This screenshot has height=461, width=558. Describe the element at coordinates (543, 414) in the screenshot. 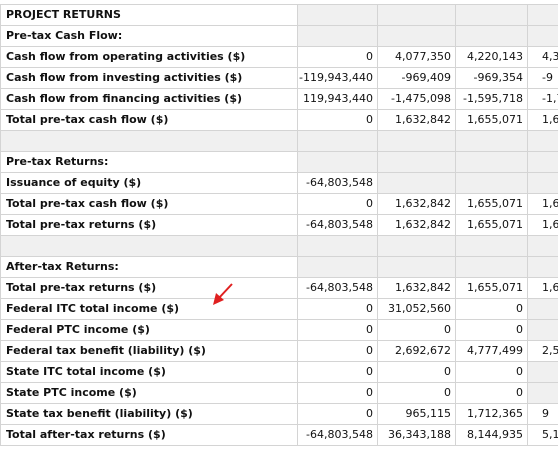

I see `value-cell: 9` at that location.